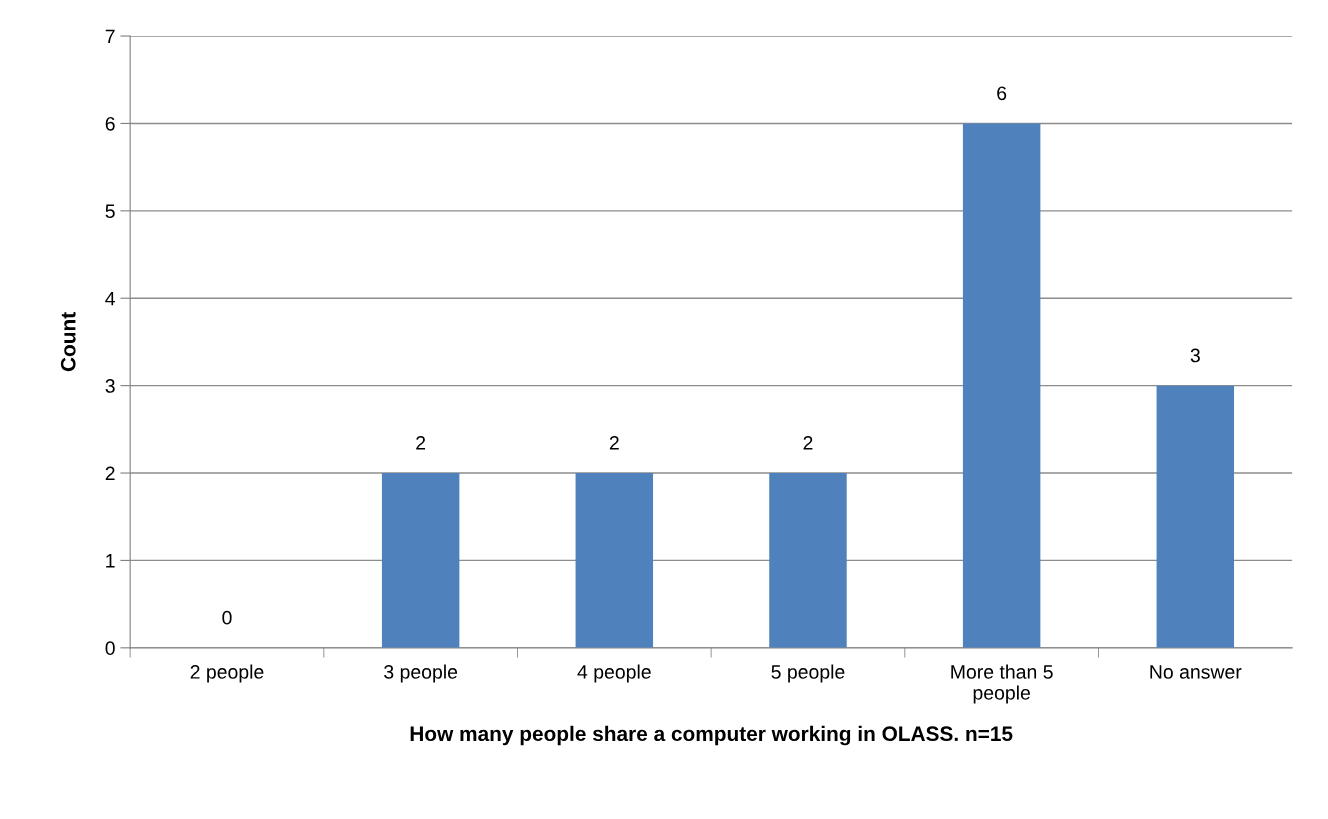 This screenshot has width=1328, height=819. I want to click on y-tick-label: 4, so click(110, 298).